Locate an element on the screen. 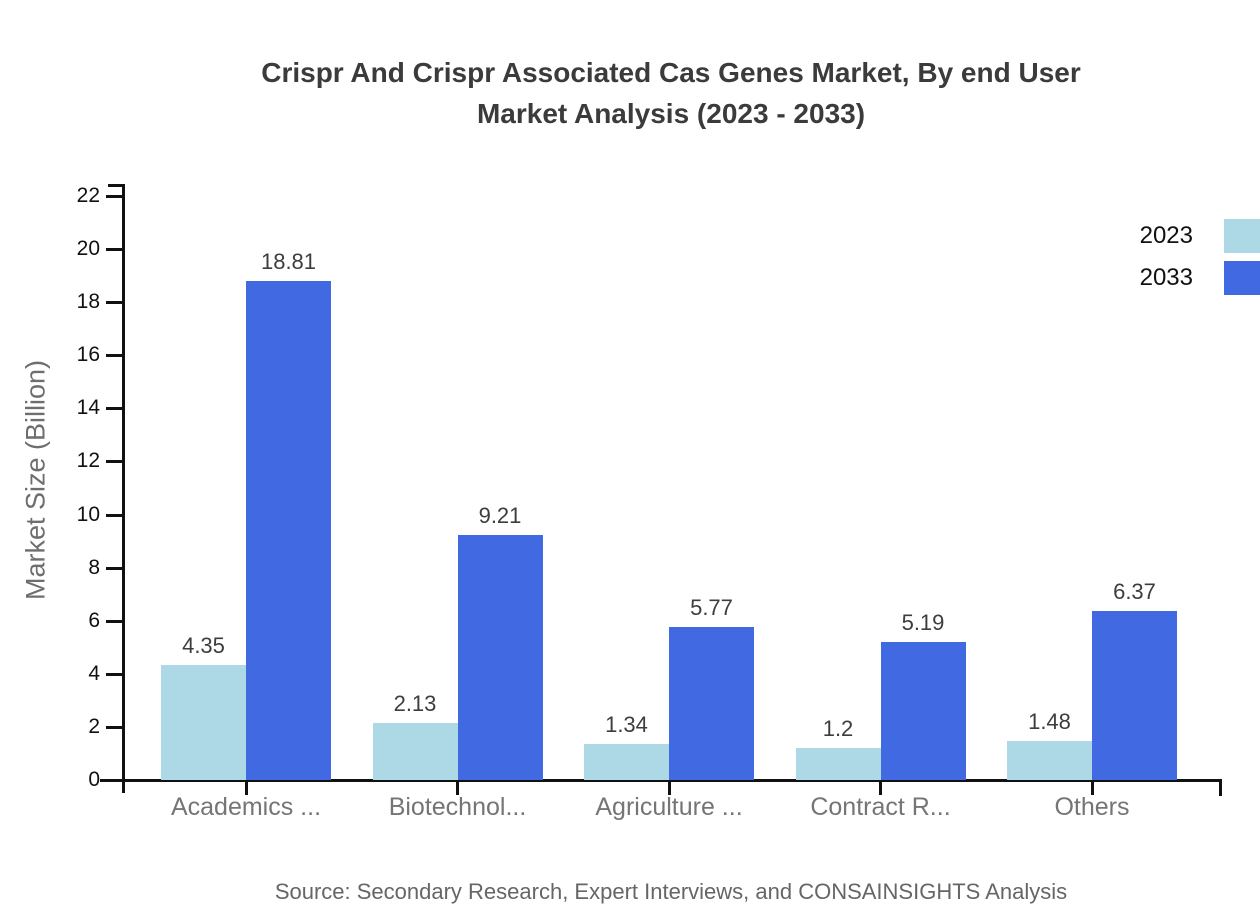  legend-label-2033: 2033 is located at coordinates (1166, 277).